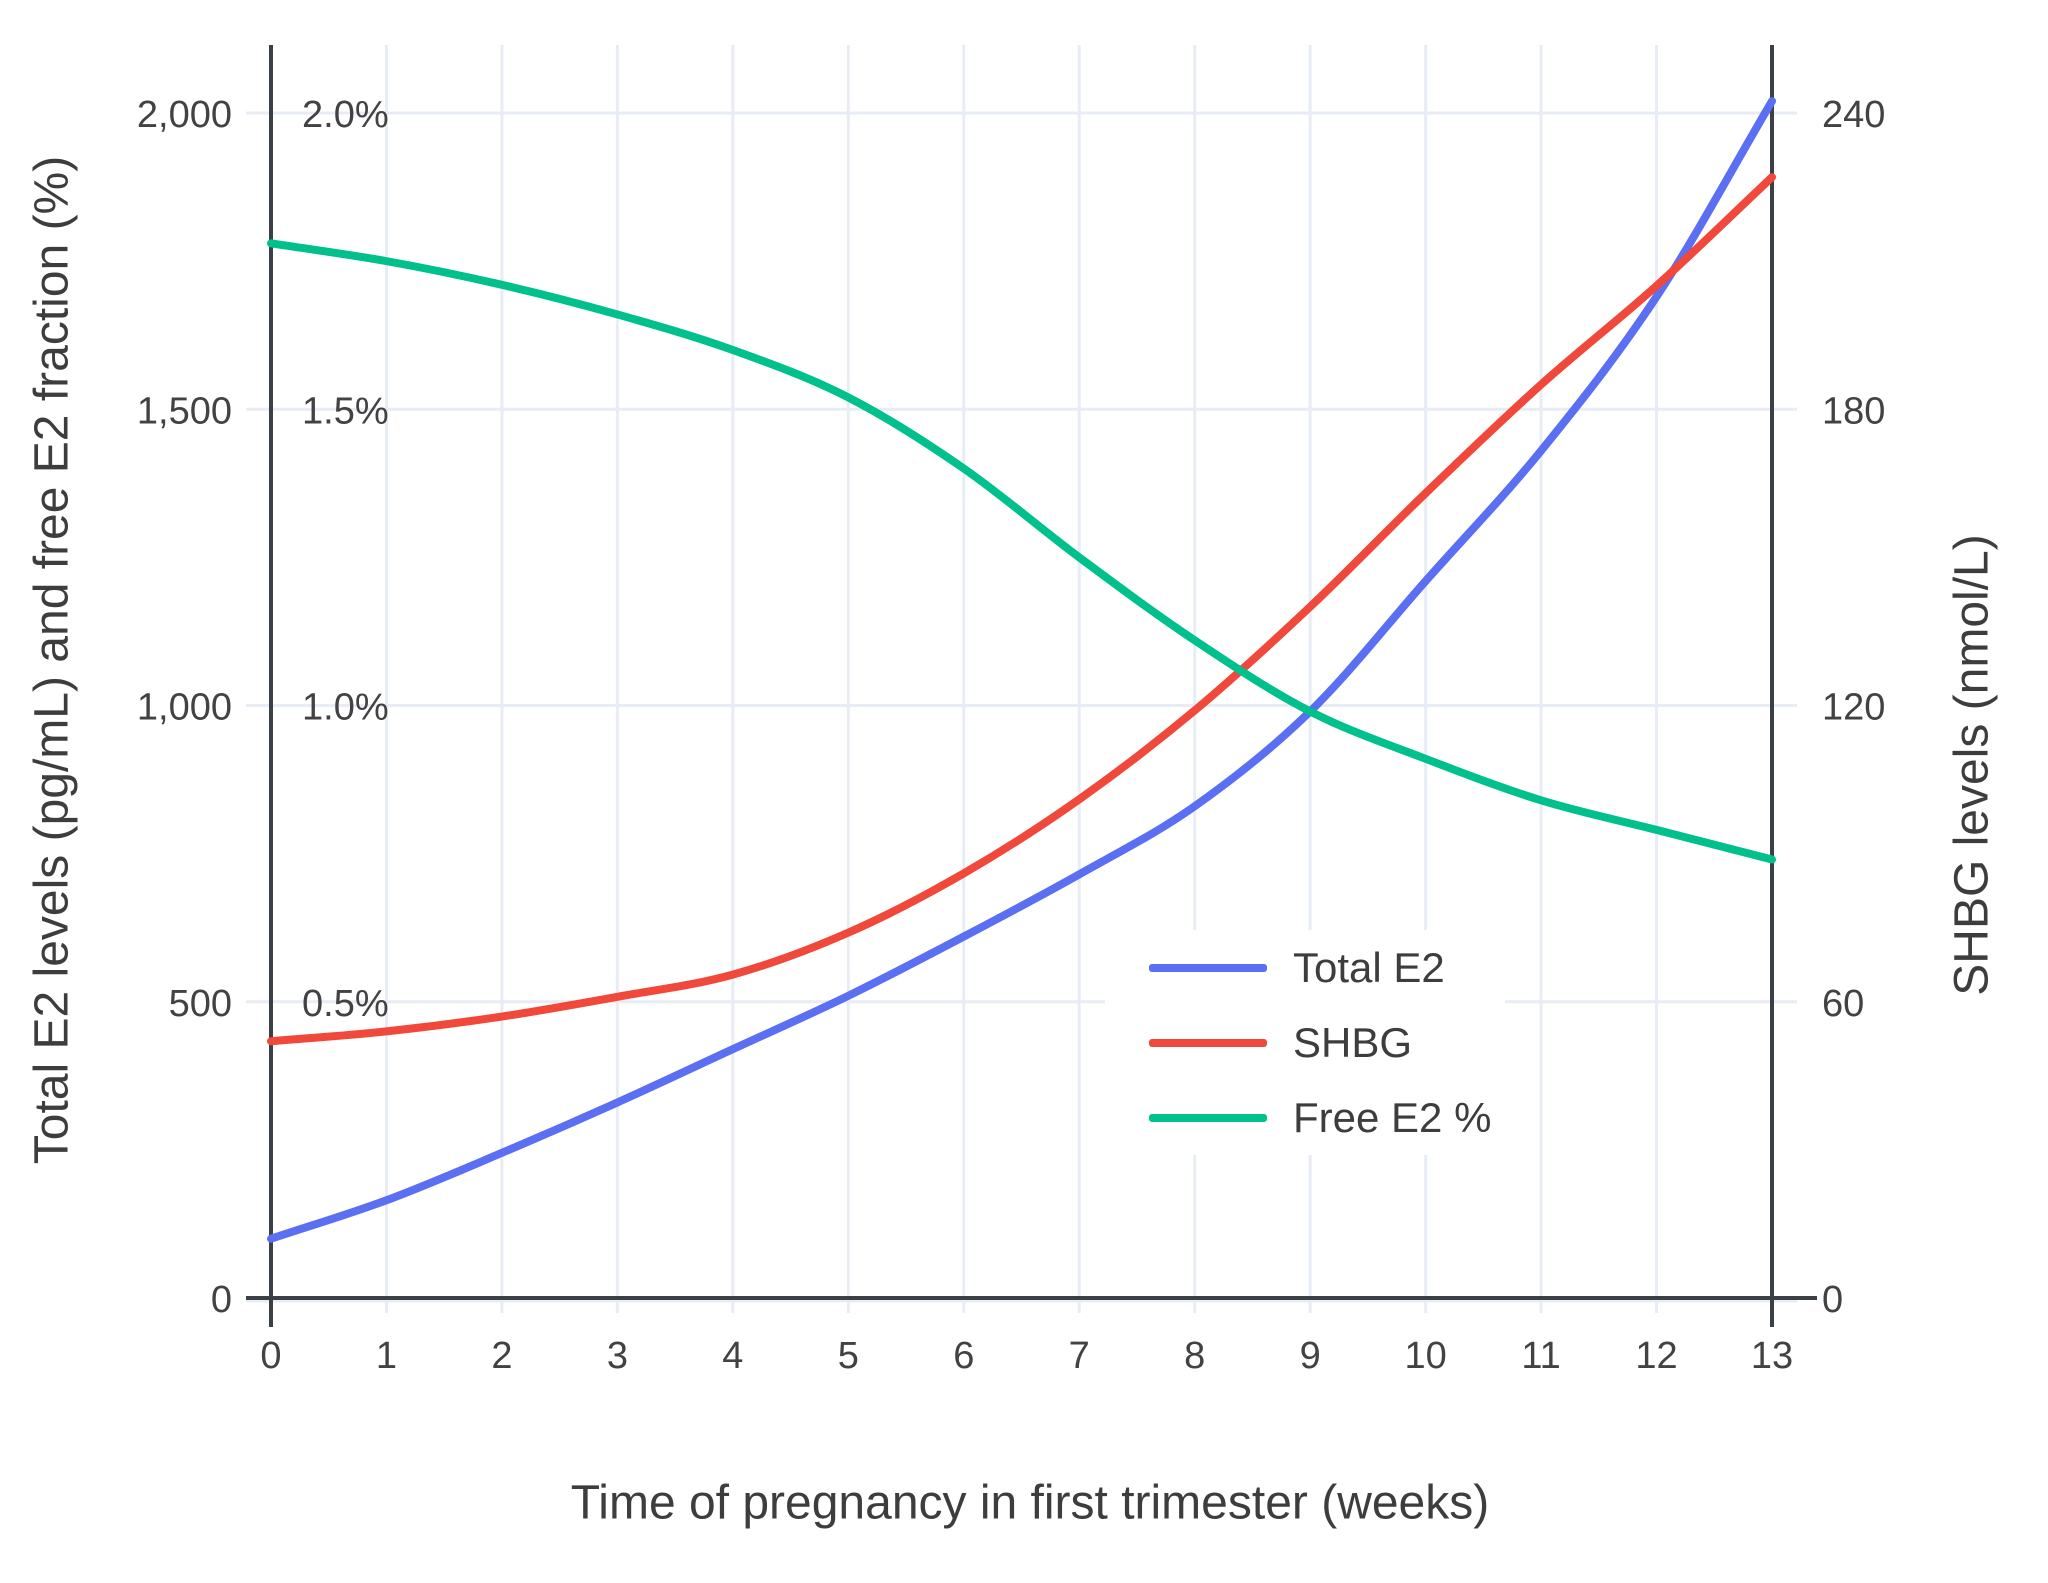 This screenshot has width=2048, height=1583. What do you see at coordinates (345, 411) in the screenshot?
I see `pct-label-1.5%: 1.5%` at bounding box center [345, 411].